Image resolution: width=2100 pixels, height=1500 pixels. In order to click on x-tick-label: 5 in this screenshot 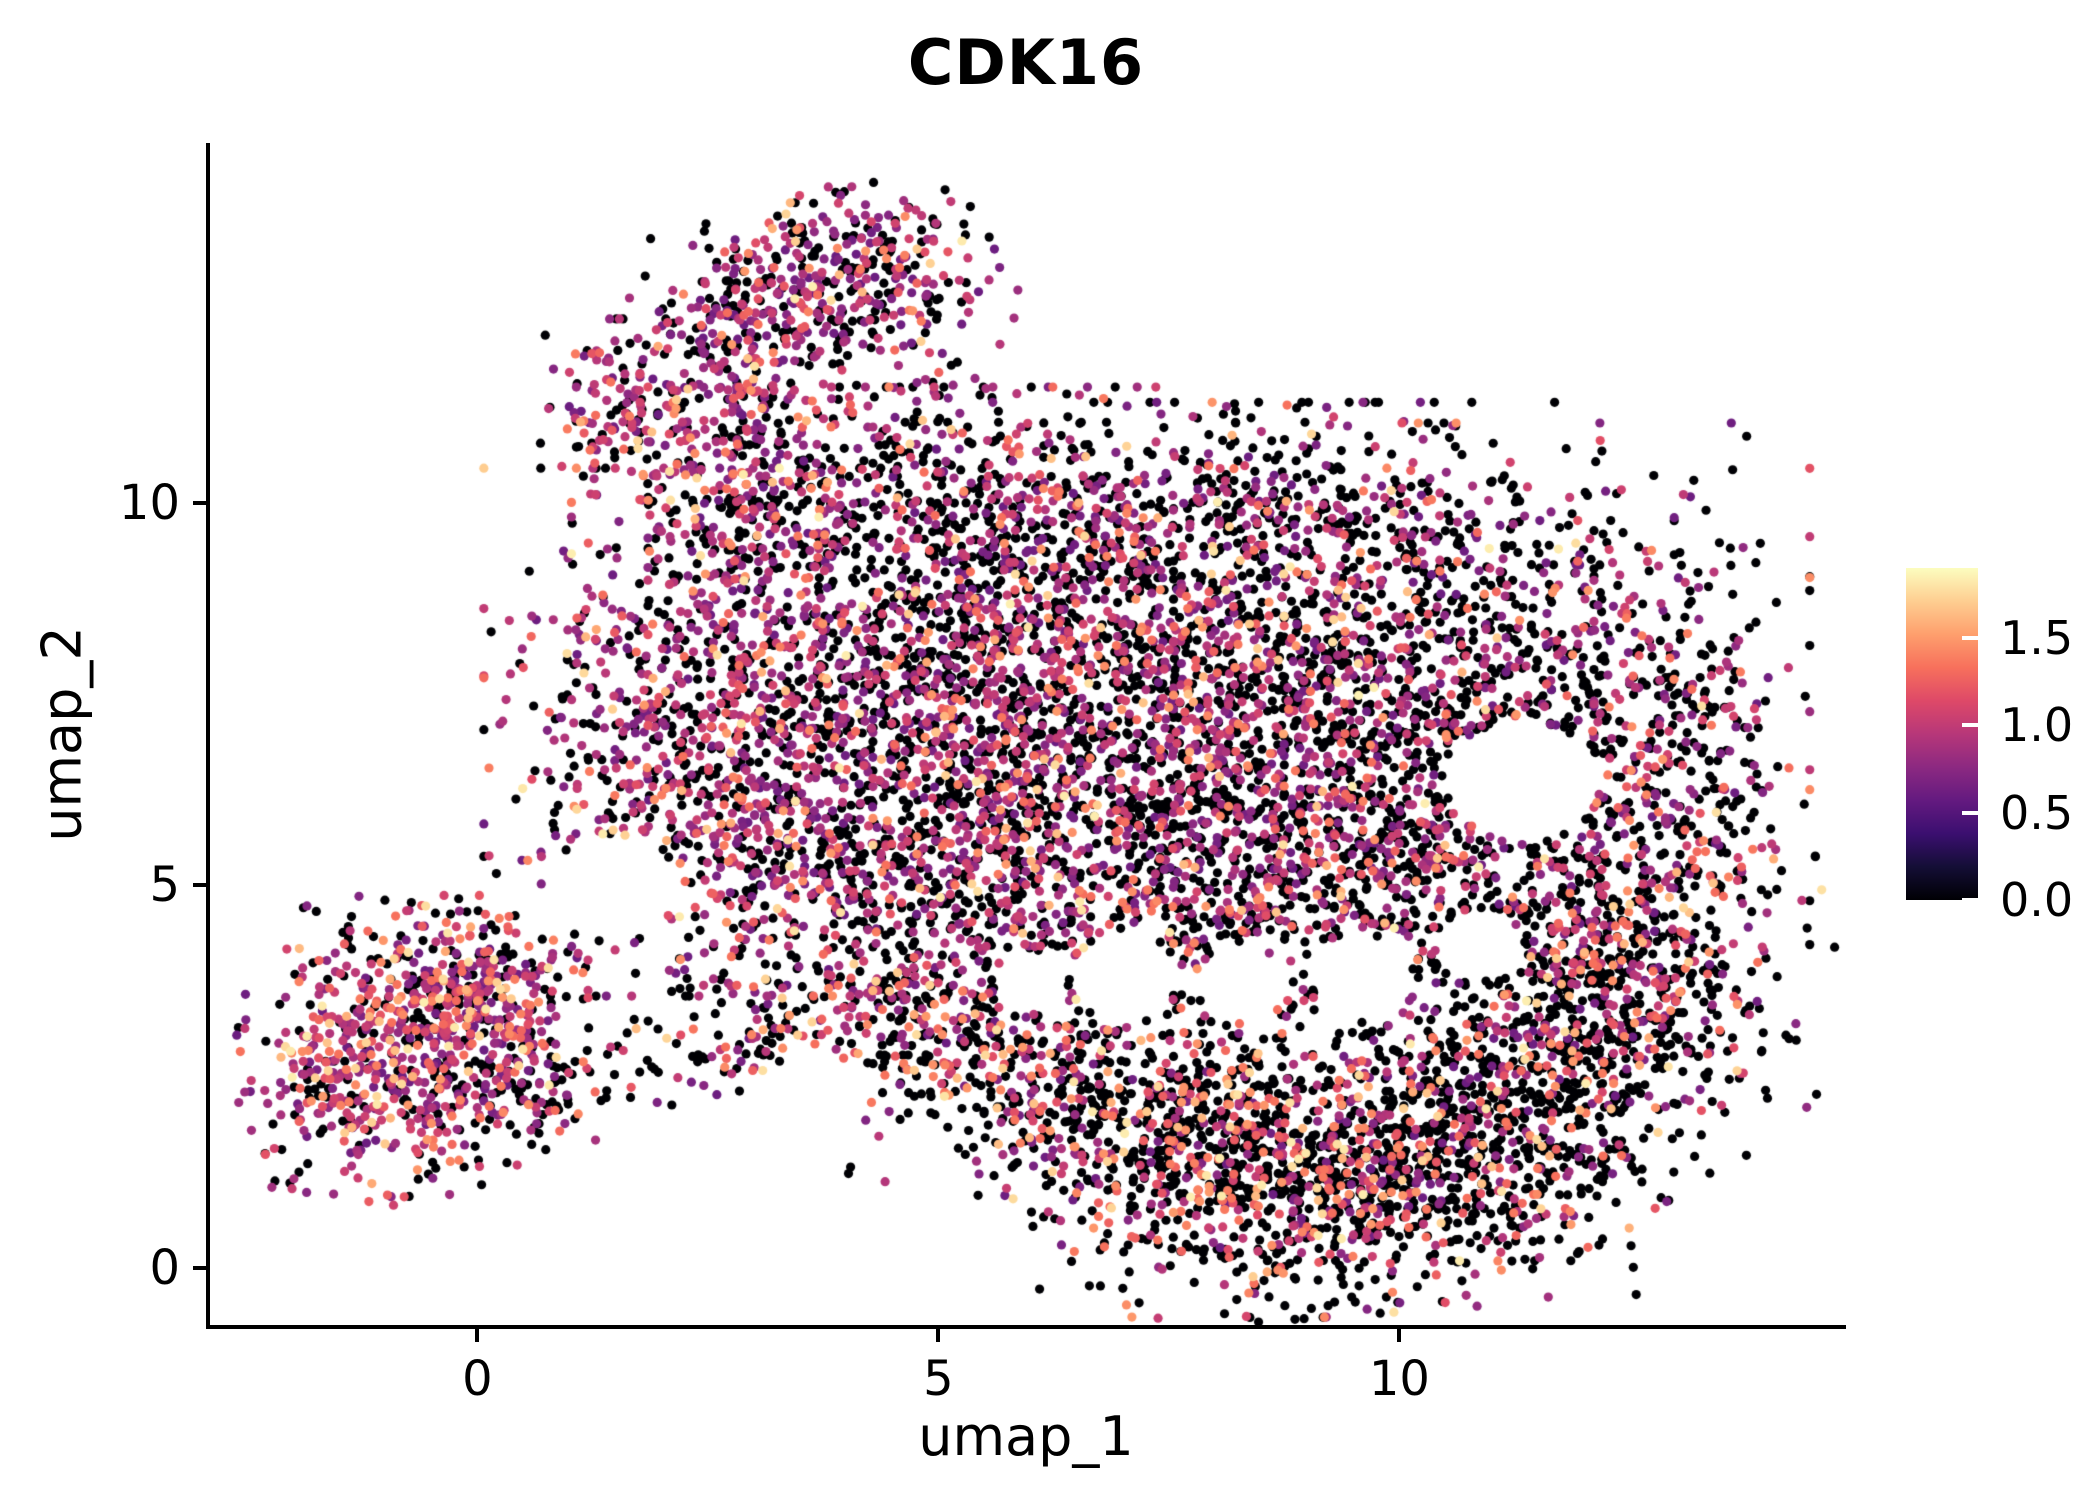, I will do `click(938, 1379)`.